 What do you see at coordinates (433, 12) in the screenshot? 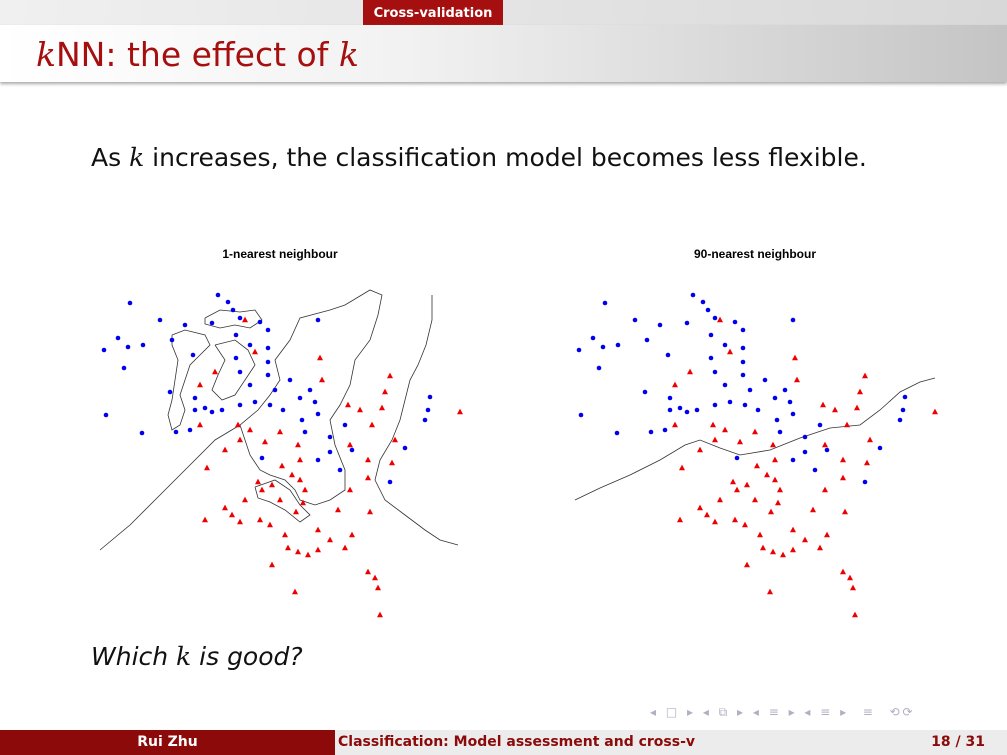
I see `section-tab: Cross-validation` at bounding box center [433, 12].